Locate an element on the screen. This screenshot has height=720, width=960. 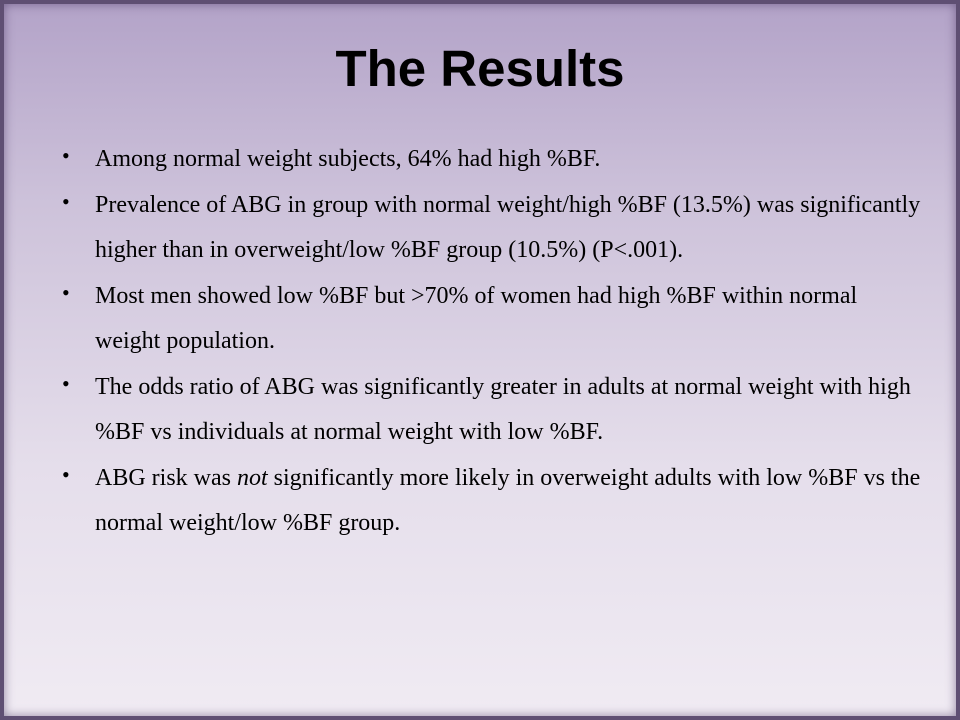
bullet-emphasis: not is located at coordinates (252, 477).